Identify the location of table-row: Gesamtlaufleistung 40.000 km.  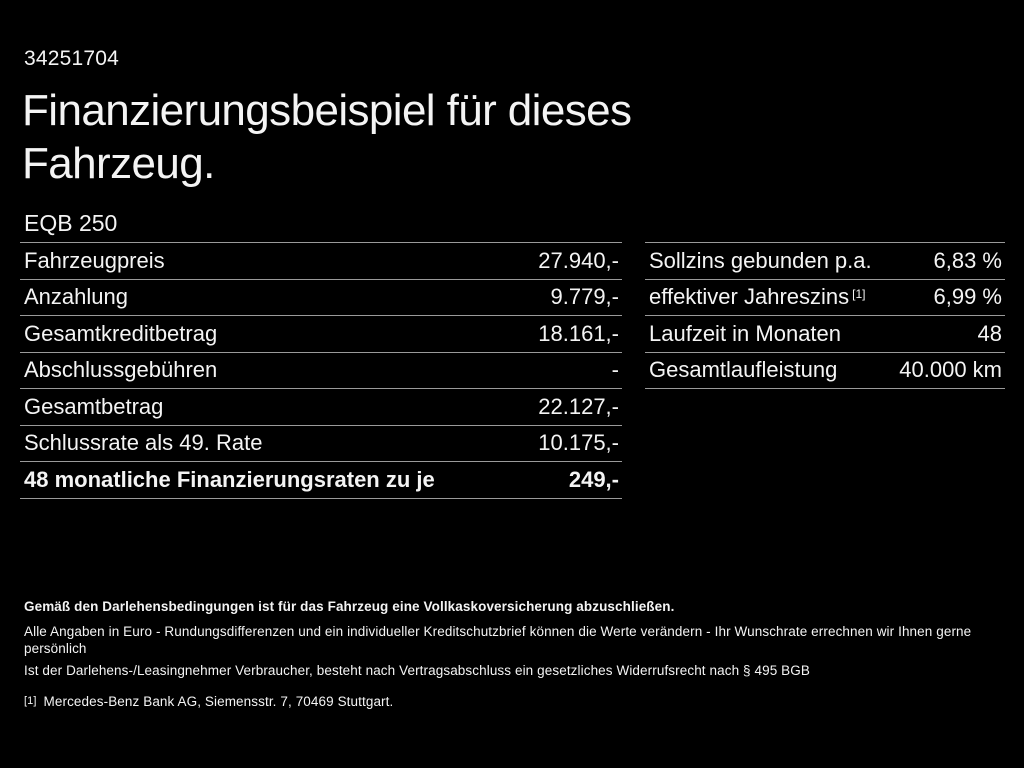
(825, 371).